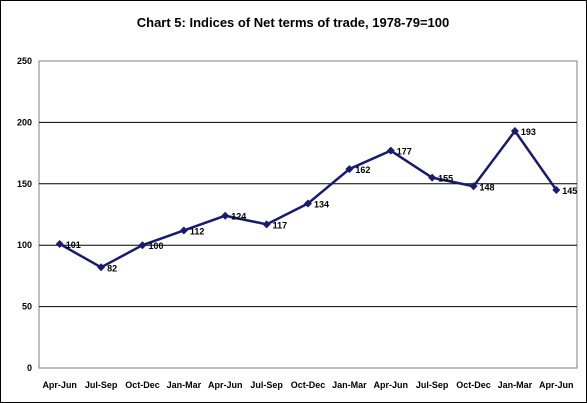 This screenshot has width=587, height=403. I want to click on data-label: 82, so click(112, 268).